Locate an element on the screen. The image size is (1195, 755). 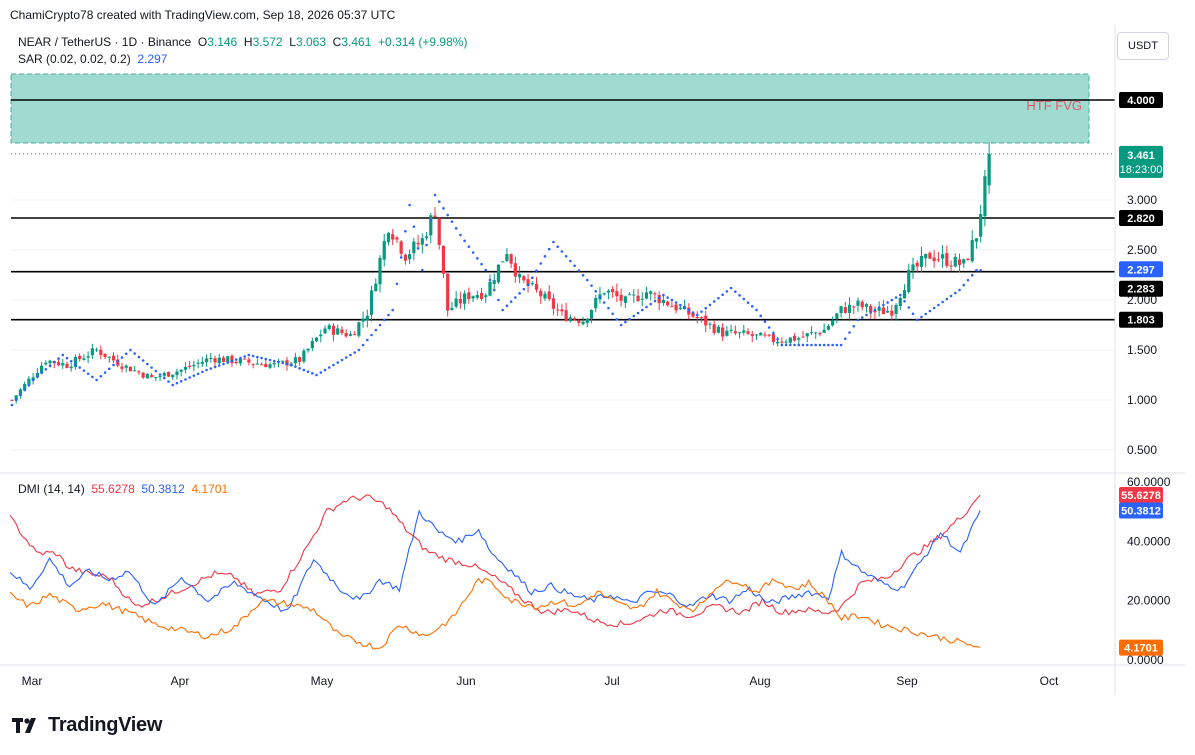
dmi-minus-value: 50.3812 is located at coordinates (163, 489).